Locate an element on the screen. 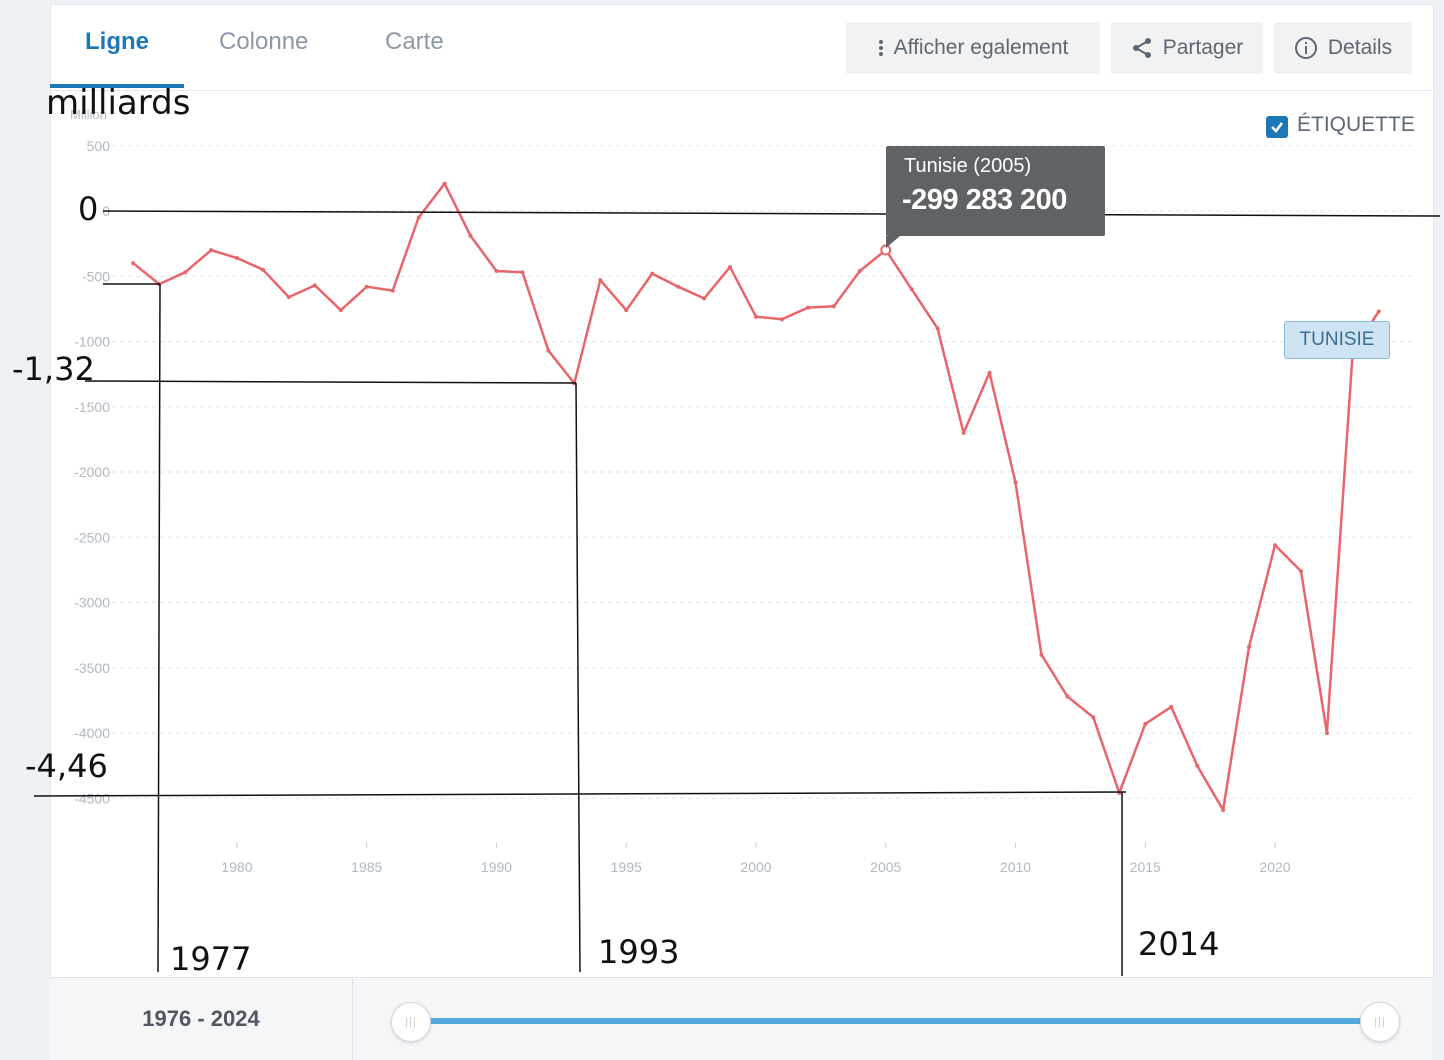 This screenshot has width=1444, height=1060. tooltip-value: -299 283 200 is located at coordinates (984, 200).